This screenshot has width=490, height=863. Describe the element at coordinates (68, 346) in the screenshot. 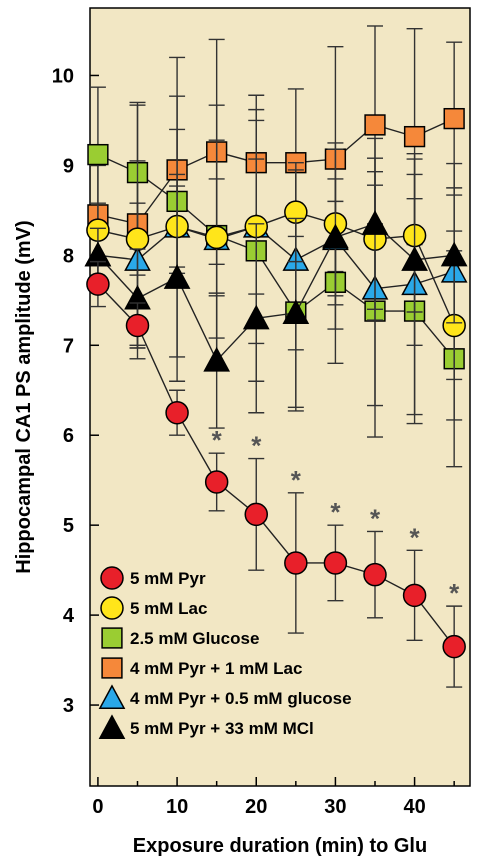

I see `y-tick-label: 7` at that location.